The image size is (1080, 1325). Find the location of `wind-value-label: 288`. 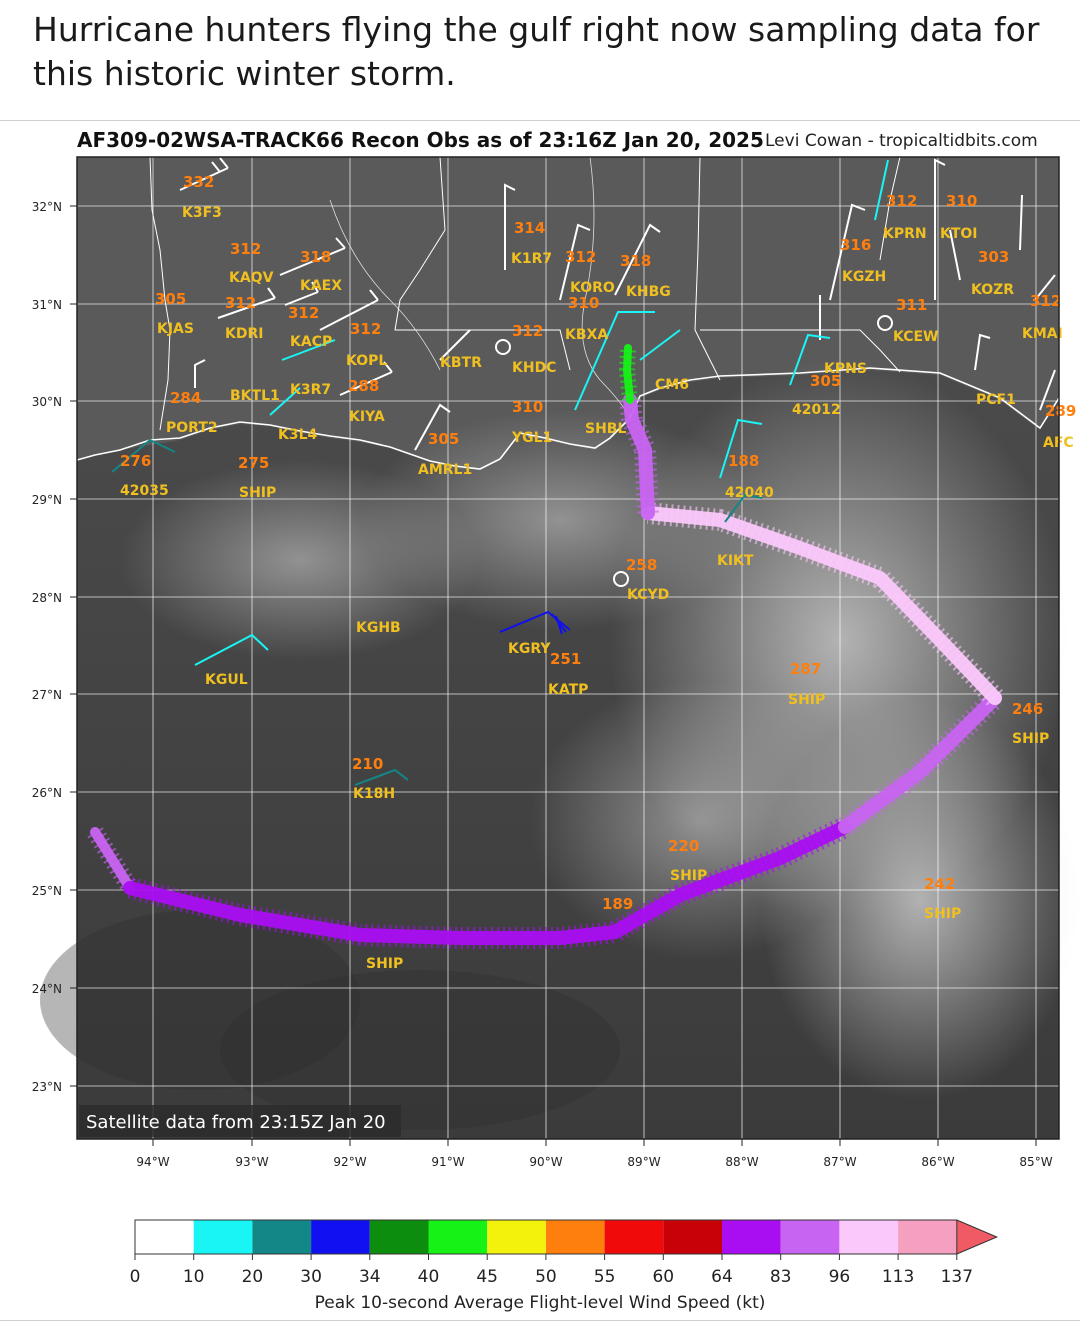

wind-value-label: 288 is located at coordinates (363, 386).